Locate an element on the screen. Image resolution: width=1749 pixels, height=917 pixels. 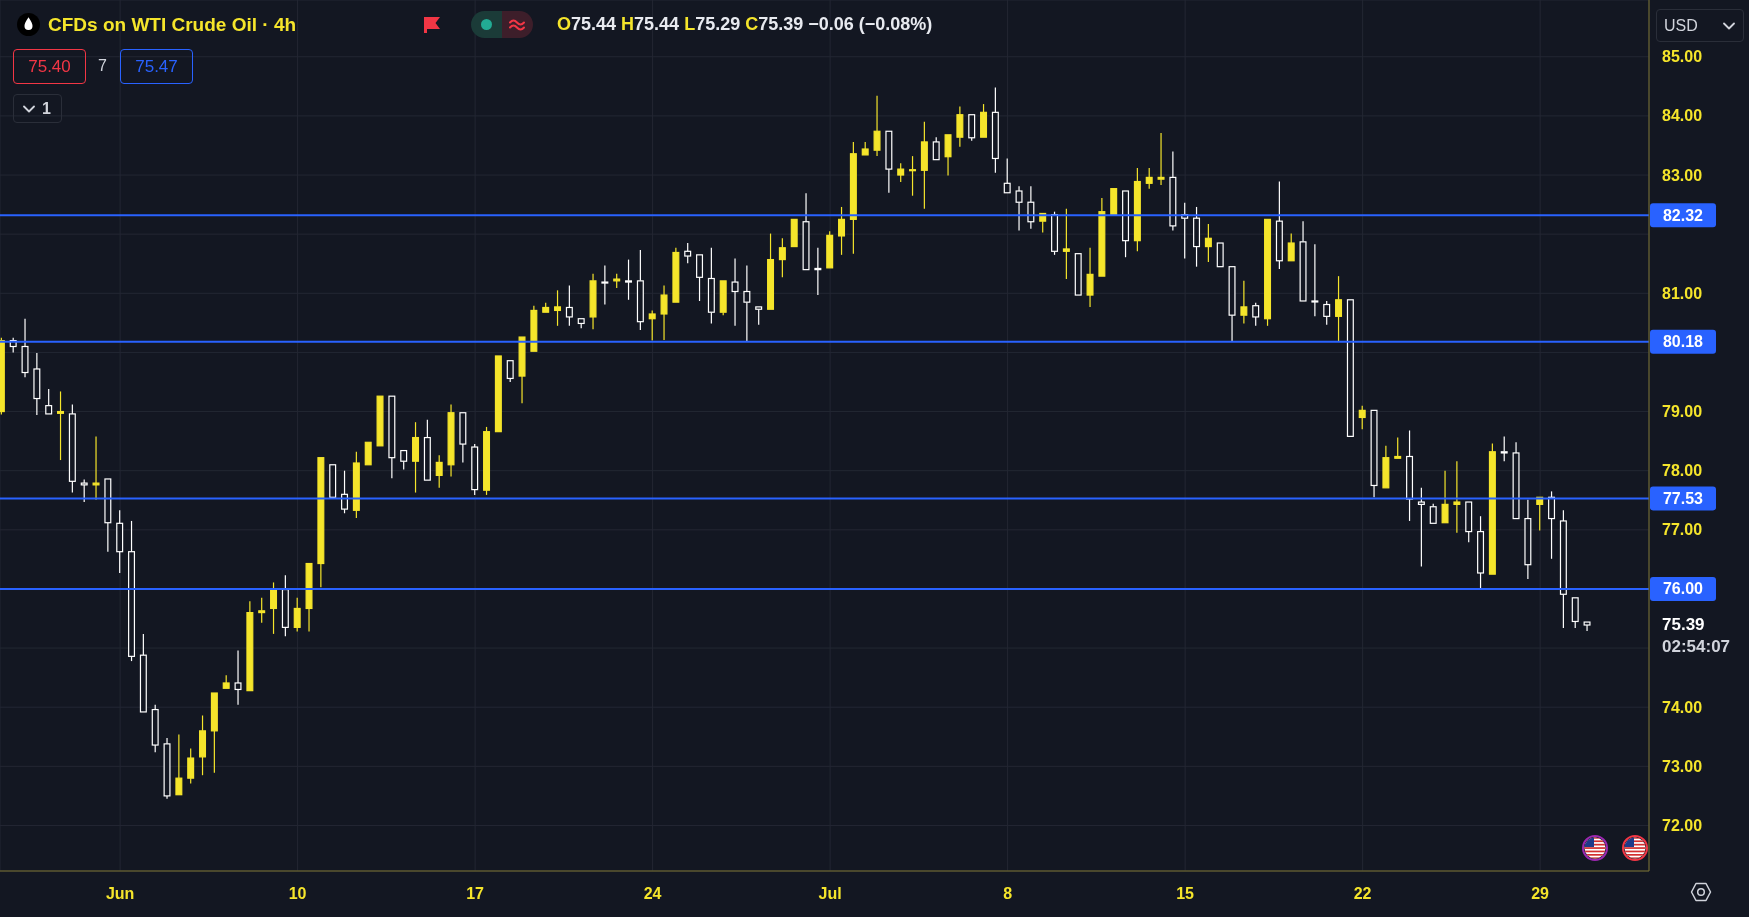
x-tick-label: Jun is located at coordinates (120, 893).